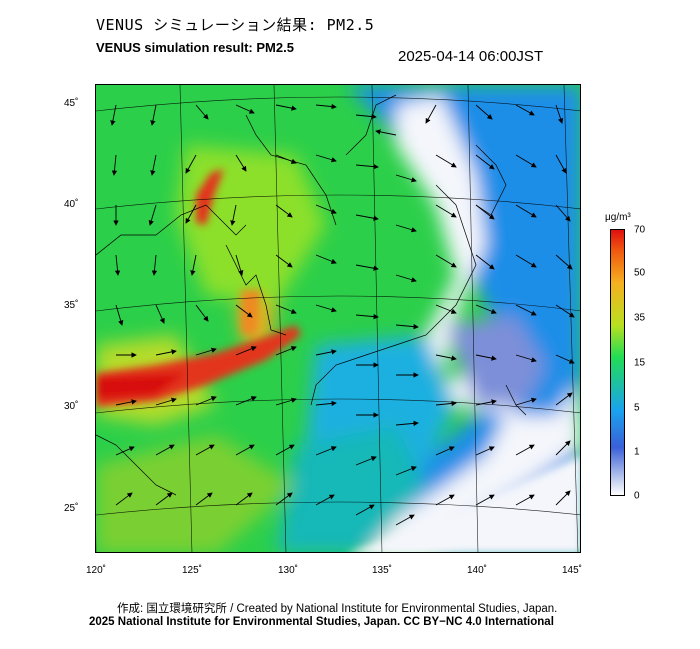 This screenshot has height=649, width=700. I want to click on lon-tick-label: 130˚, so click(288, 570).